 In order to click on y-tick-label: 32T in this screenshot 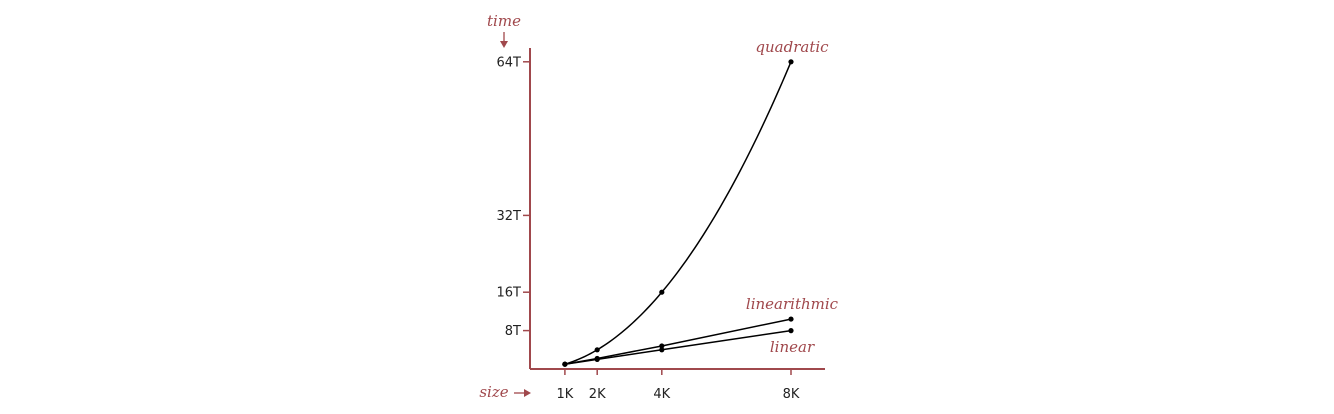, I will do `click(509, 216)`.